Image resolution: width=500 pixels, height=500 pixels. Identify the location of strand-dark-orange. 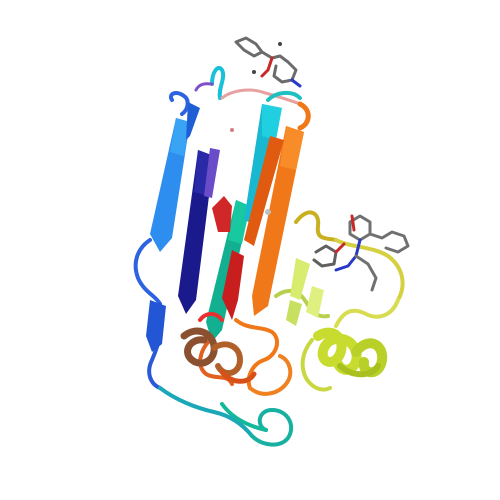
(264, 191).